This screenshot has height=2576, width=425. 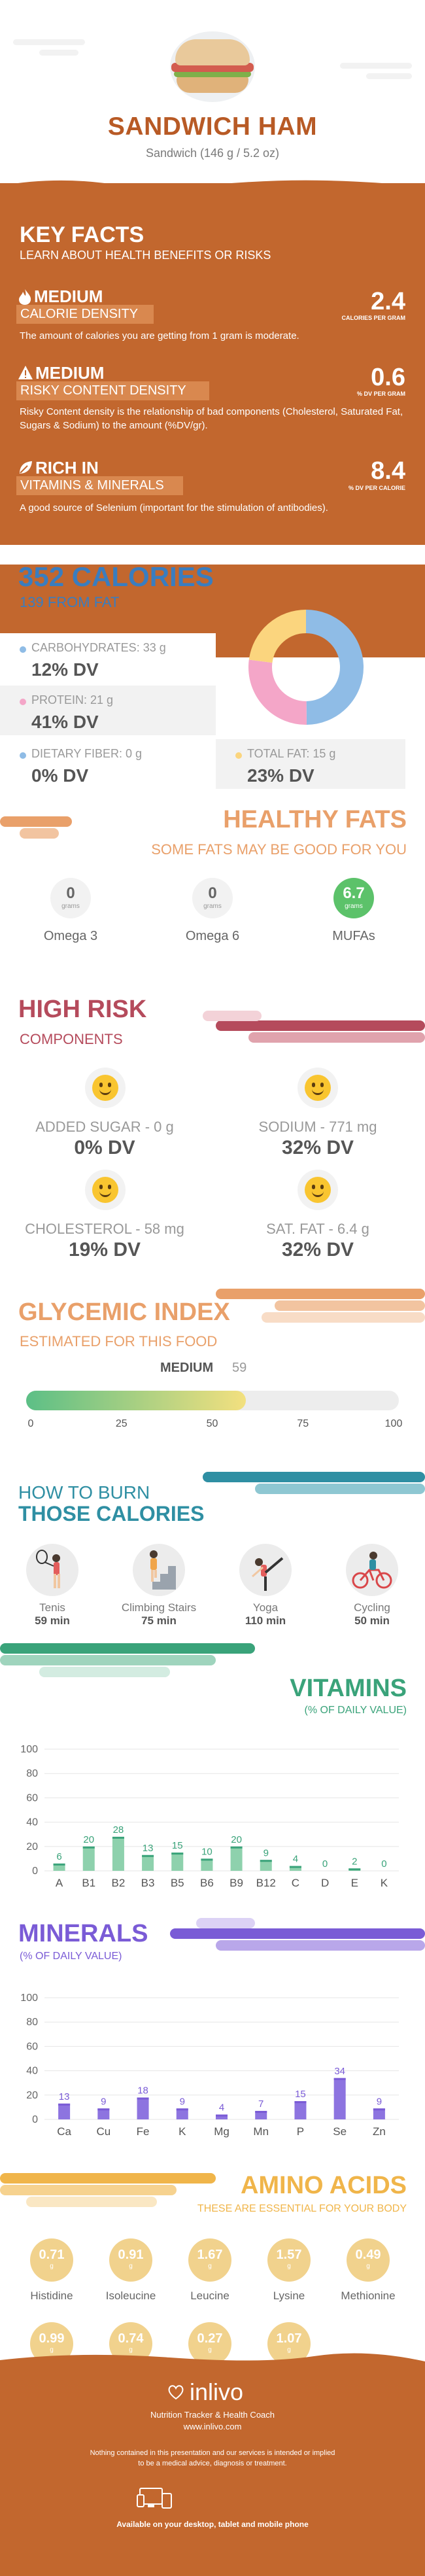 I want to click on calorie-density-label: CALORIE DENSITY, so click(x=85, y=314).